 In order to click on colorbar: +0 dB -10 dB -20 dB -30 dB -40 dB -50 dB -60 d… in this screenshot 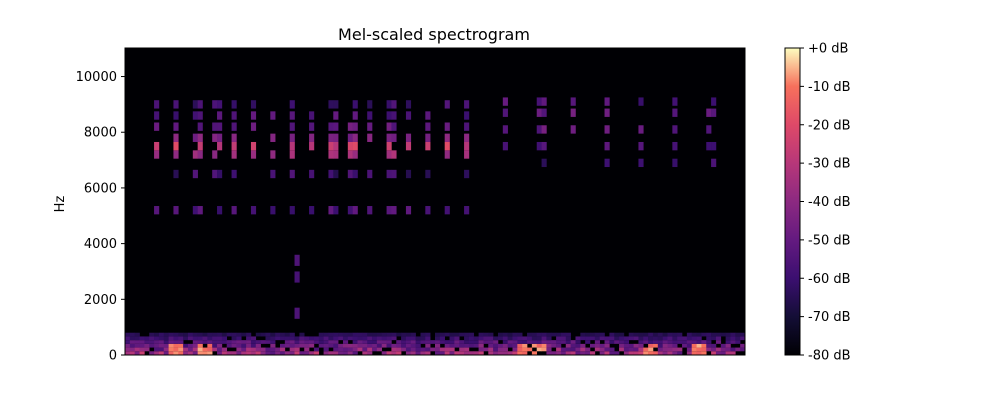, I will do `click(817, 203)`.